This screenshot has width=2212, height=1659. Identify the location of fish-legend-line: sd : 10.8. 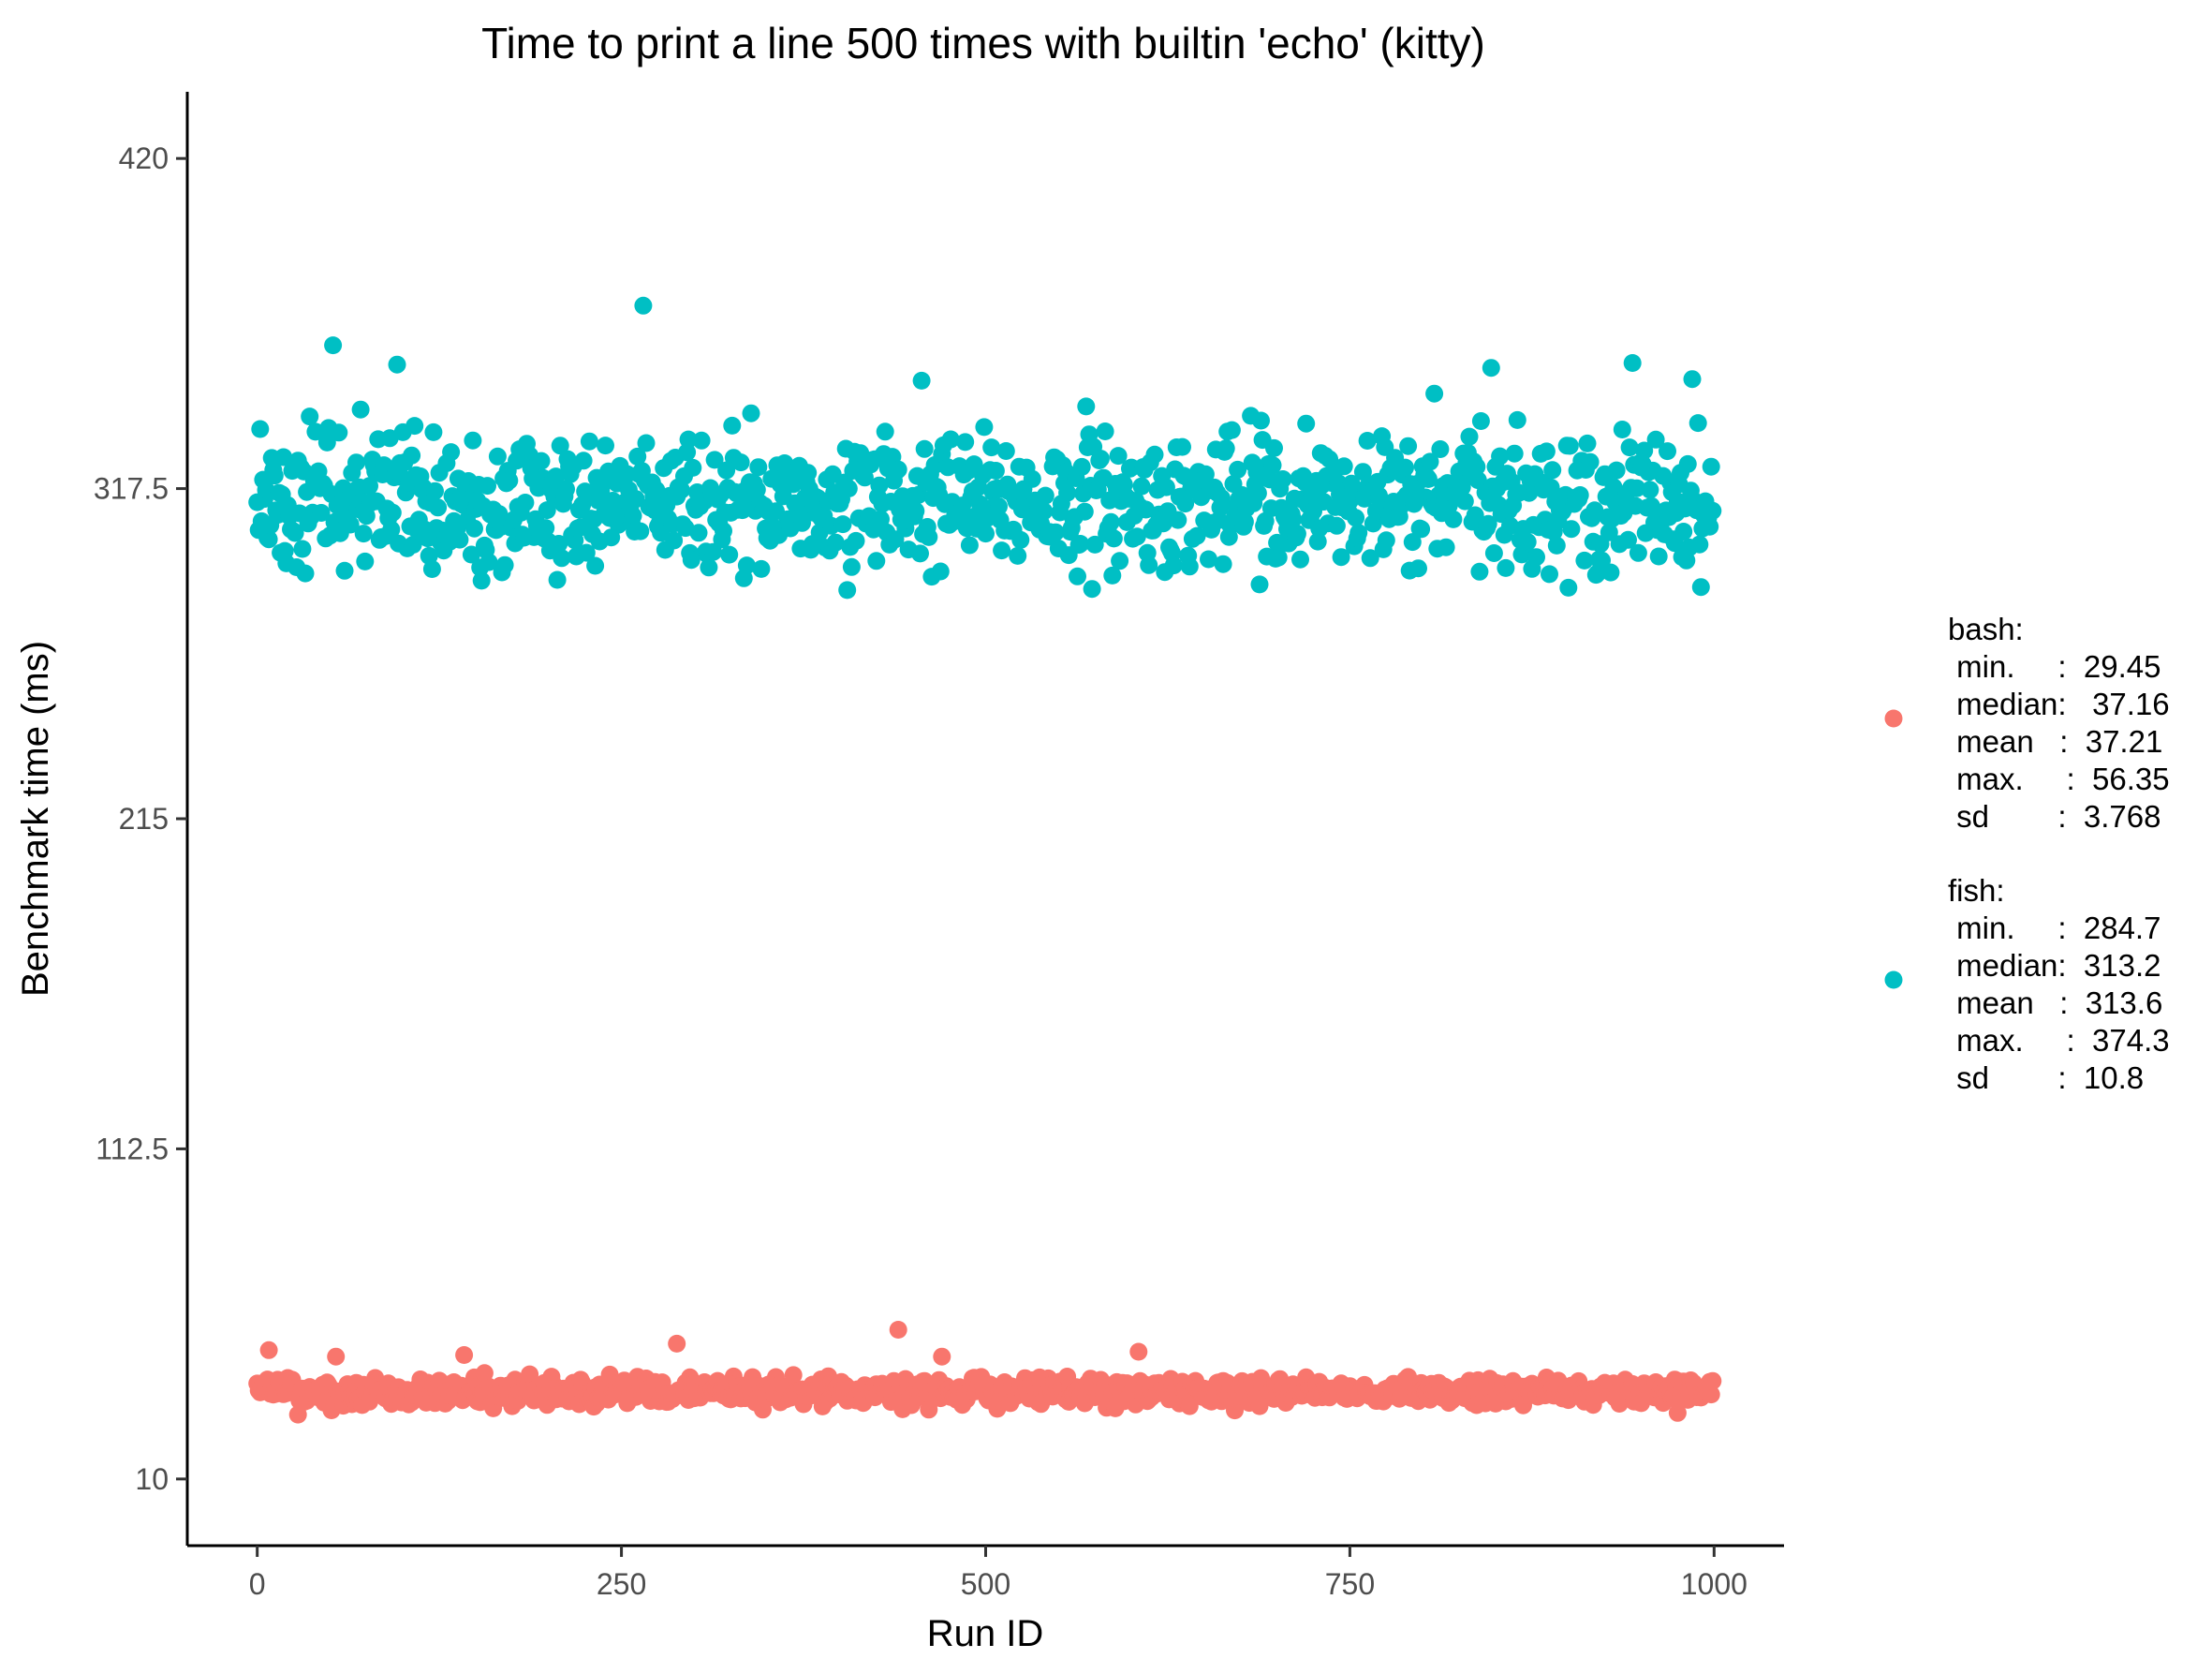
(2046, 1078).